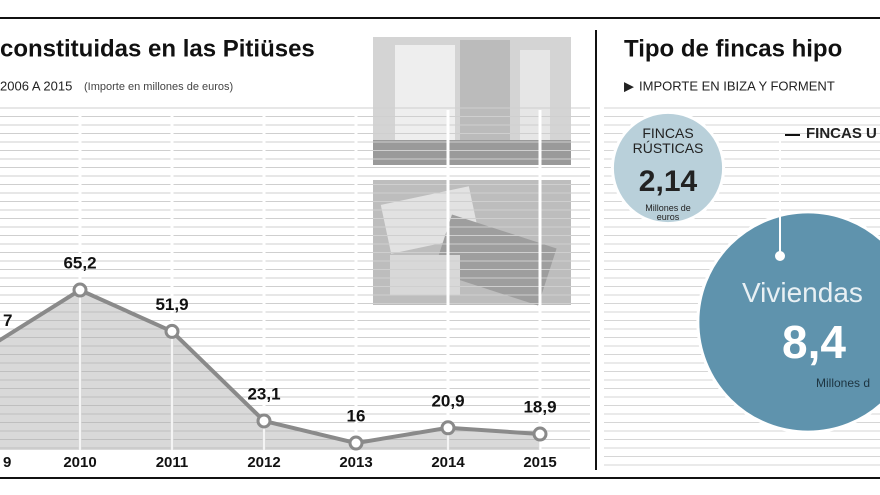 This screenshot has width=880, height=495. What do you see at coordinates (36, 85) in the screenshot?
I see `chart-subtitle: 2006 A 2015` at bounding box center [36, 85].